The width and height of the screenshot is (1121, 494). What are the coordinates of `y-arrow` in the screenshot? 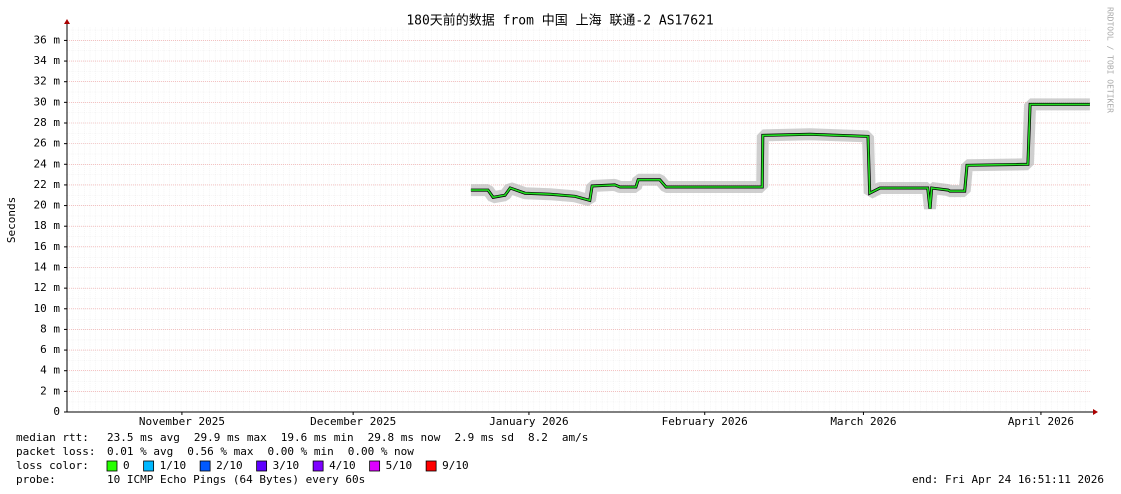 It's located at (67, 21).